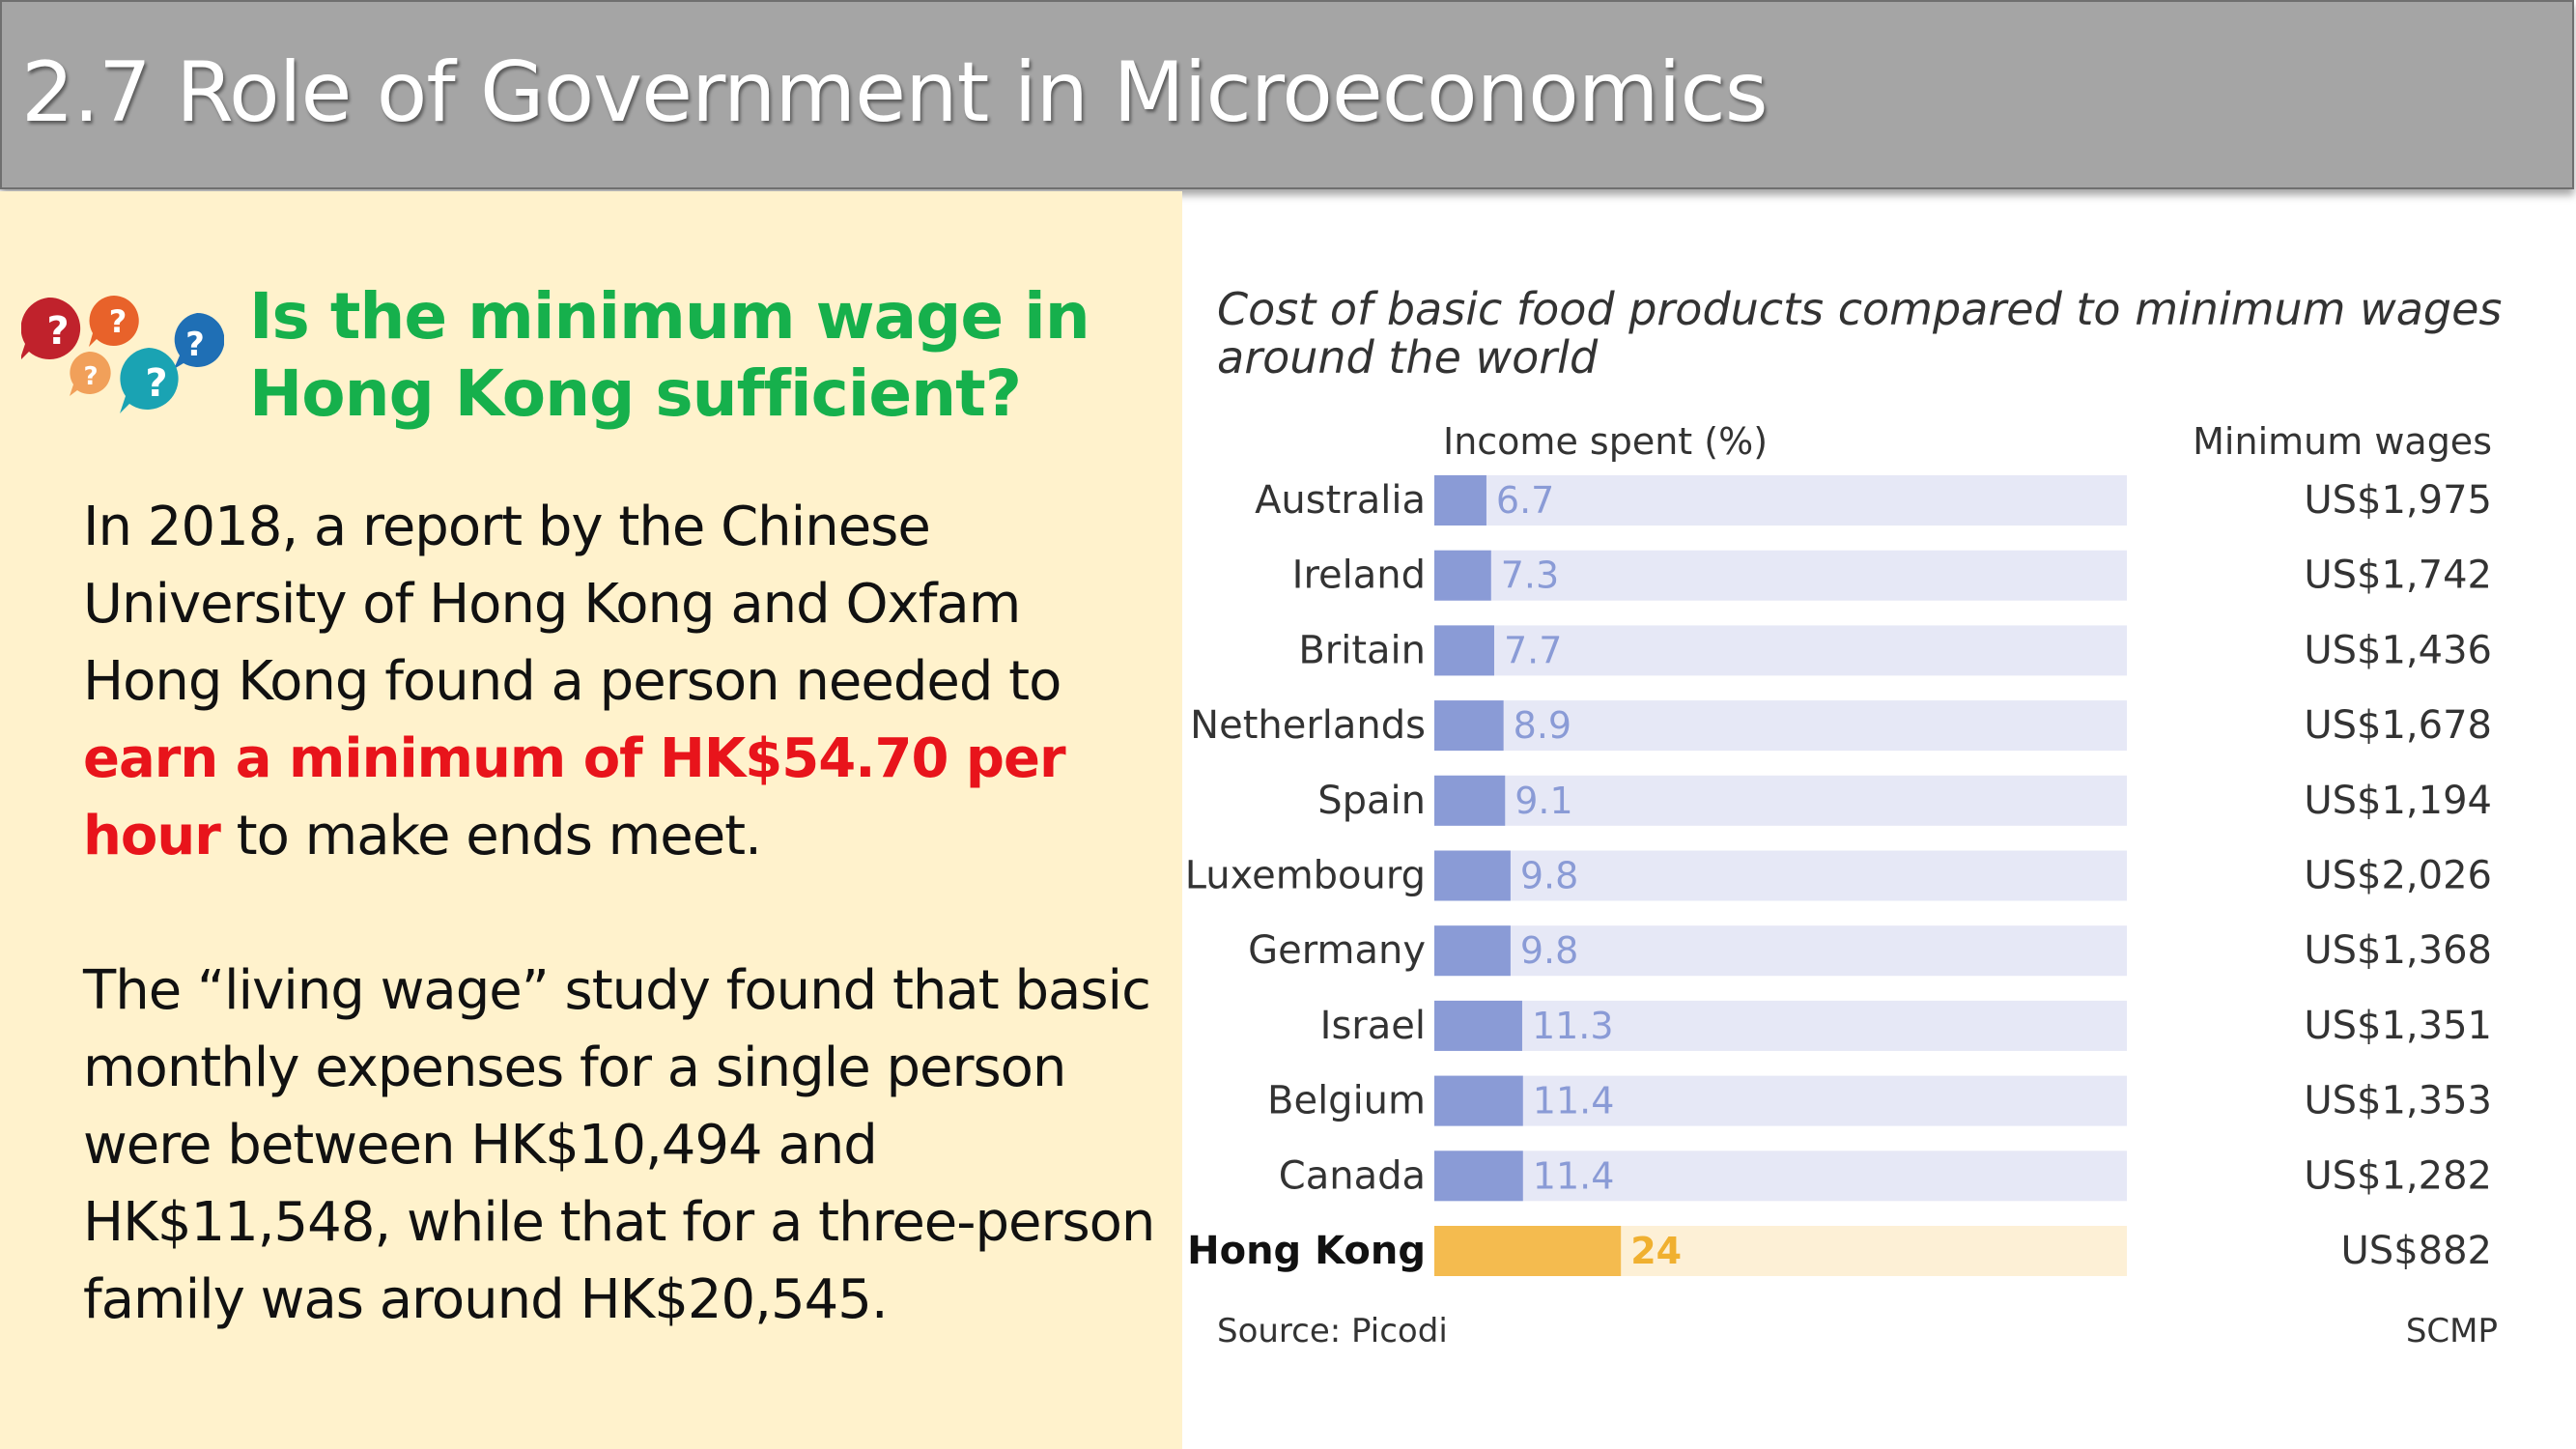 The width and height of the screenshot is (2576, 1449). What do you see at coordinates (2342, 441) in the screenshot?
I see `wage-header: Minimum wages` at bounding box center [2342, 441].